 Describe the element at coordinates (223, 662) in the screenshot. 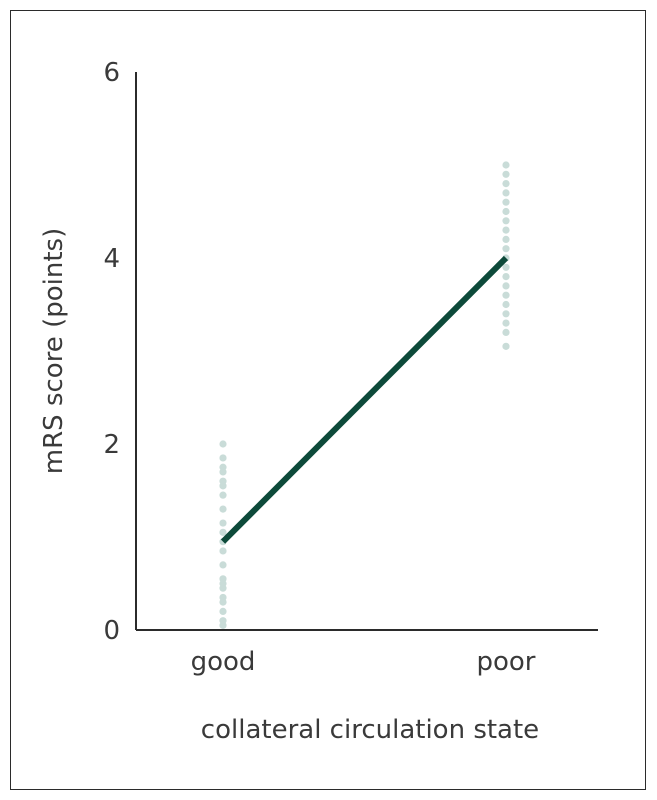

I see `x-tick-label: good` at that location.